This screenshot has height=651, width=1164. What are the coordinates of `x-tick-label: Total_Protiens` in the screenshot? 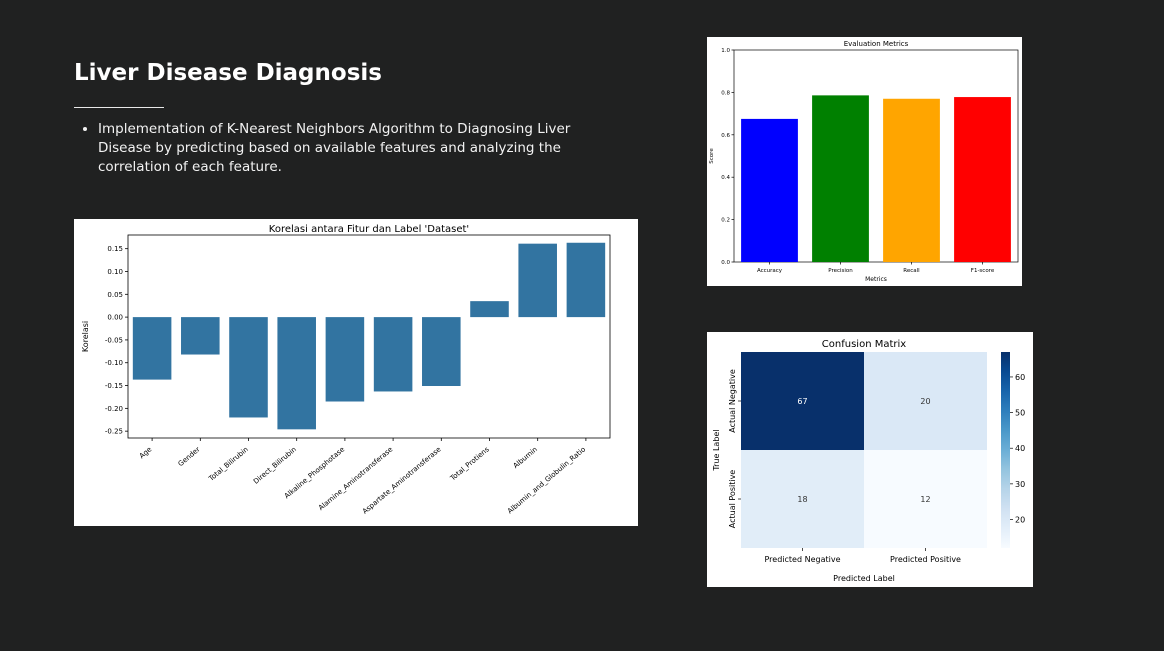 It's located at (469, 464).